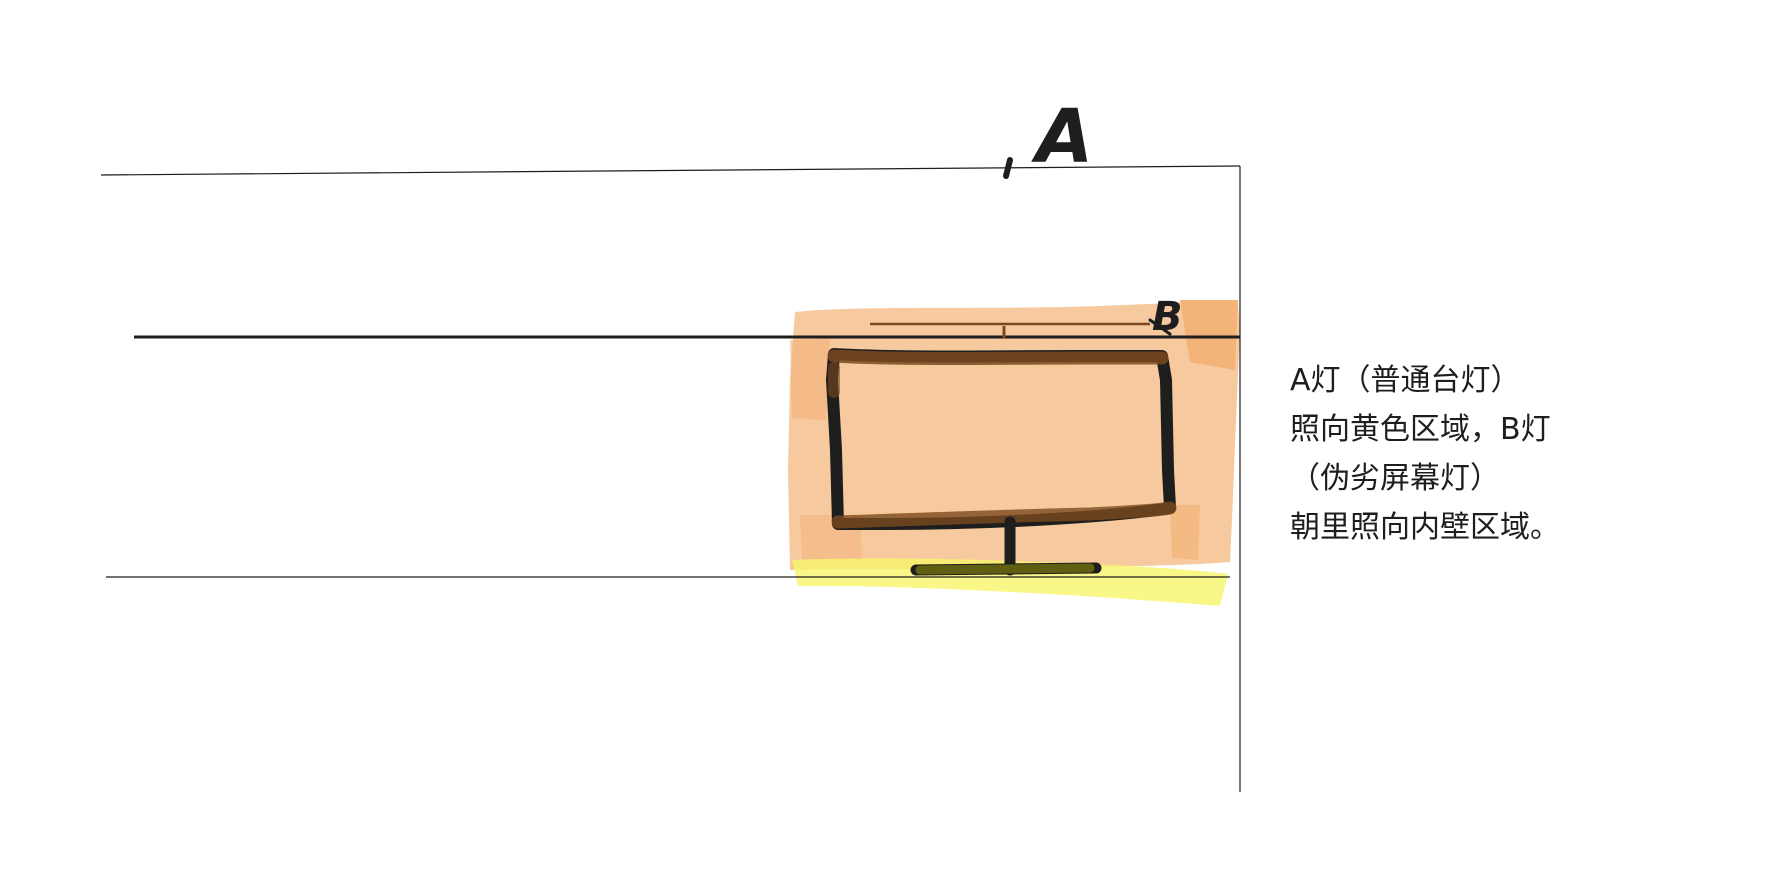  What do you see at coordinates (1405, 380) in the screenshot?
I see `note-line-1: A灯（普通台灯）` at bounding box center [1405, 380].